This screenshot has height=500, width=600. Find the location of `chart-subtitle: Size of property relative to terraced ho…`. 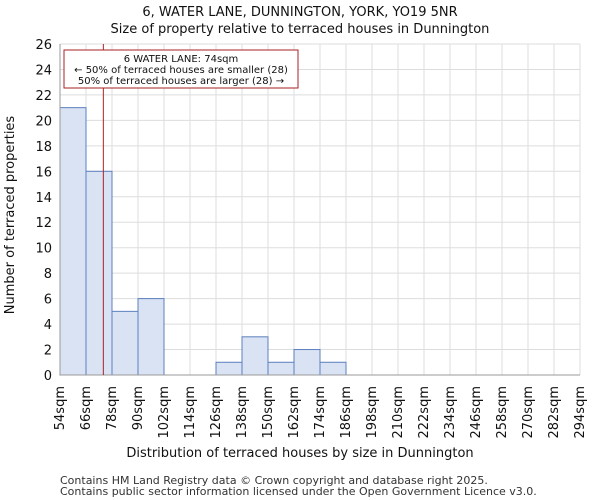

chart-subtitle: Size of property relative to terraced ho… is located at coordinates (300, 29).